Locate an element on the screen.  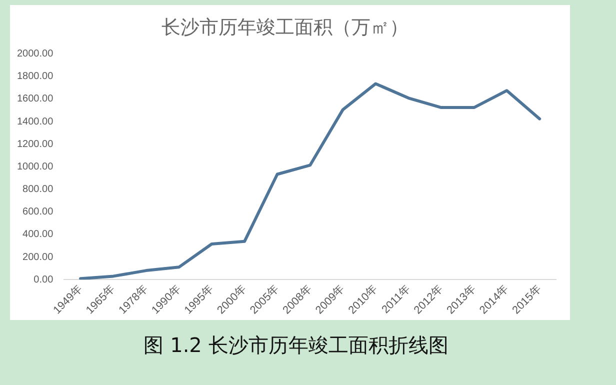
y-tick-label: 1200.00 is located at coordinates (35, 144).